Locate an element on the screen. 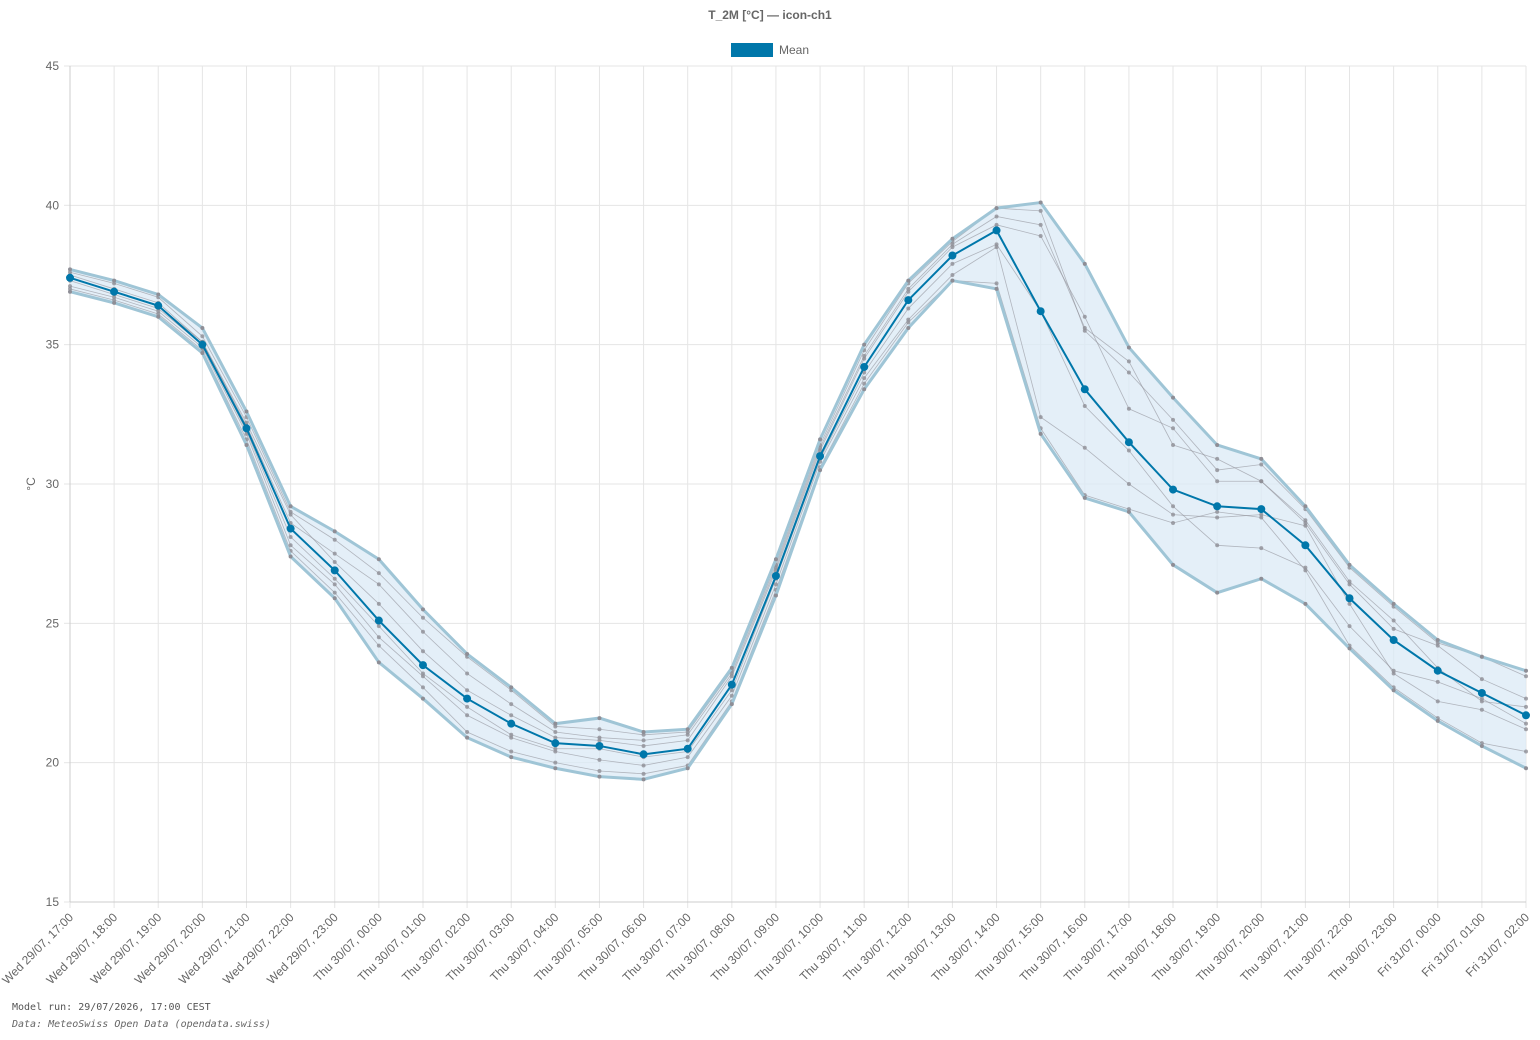  y-tick-label: 20 is located at coordinates (53, 763).